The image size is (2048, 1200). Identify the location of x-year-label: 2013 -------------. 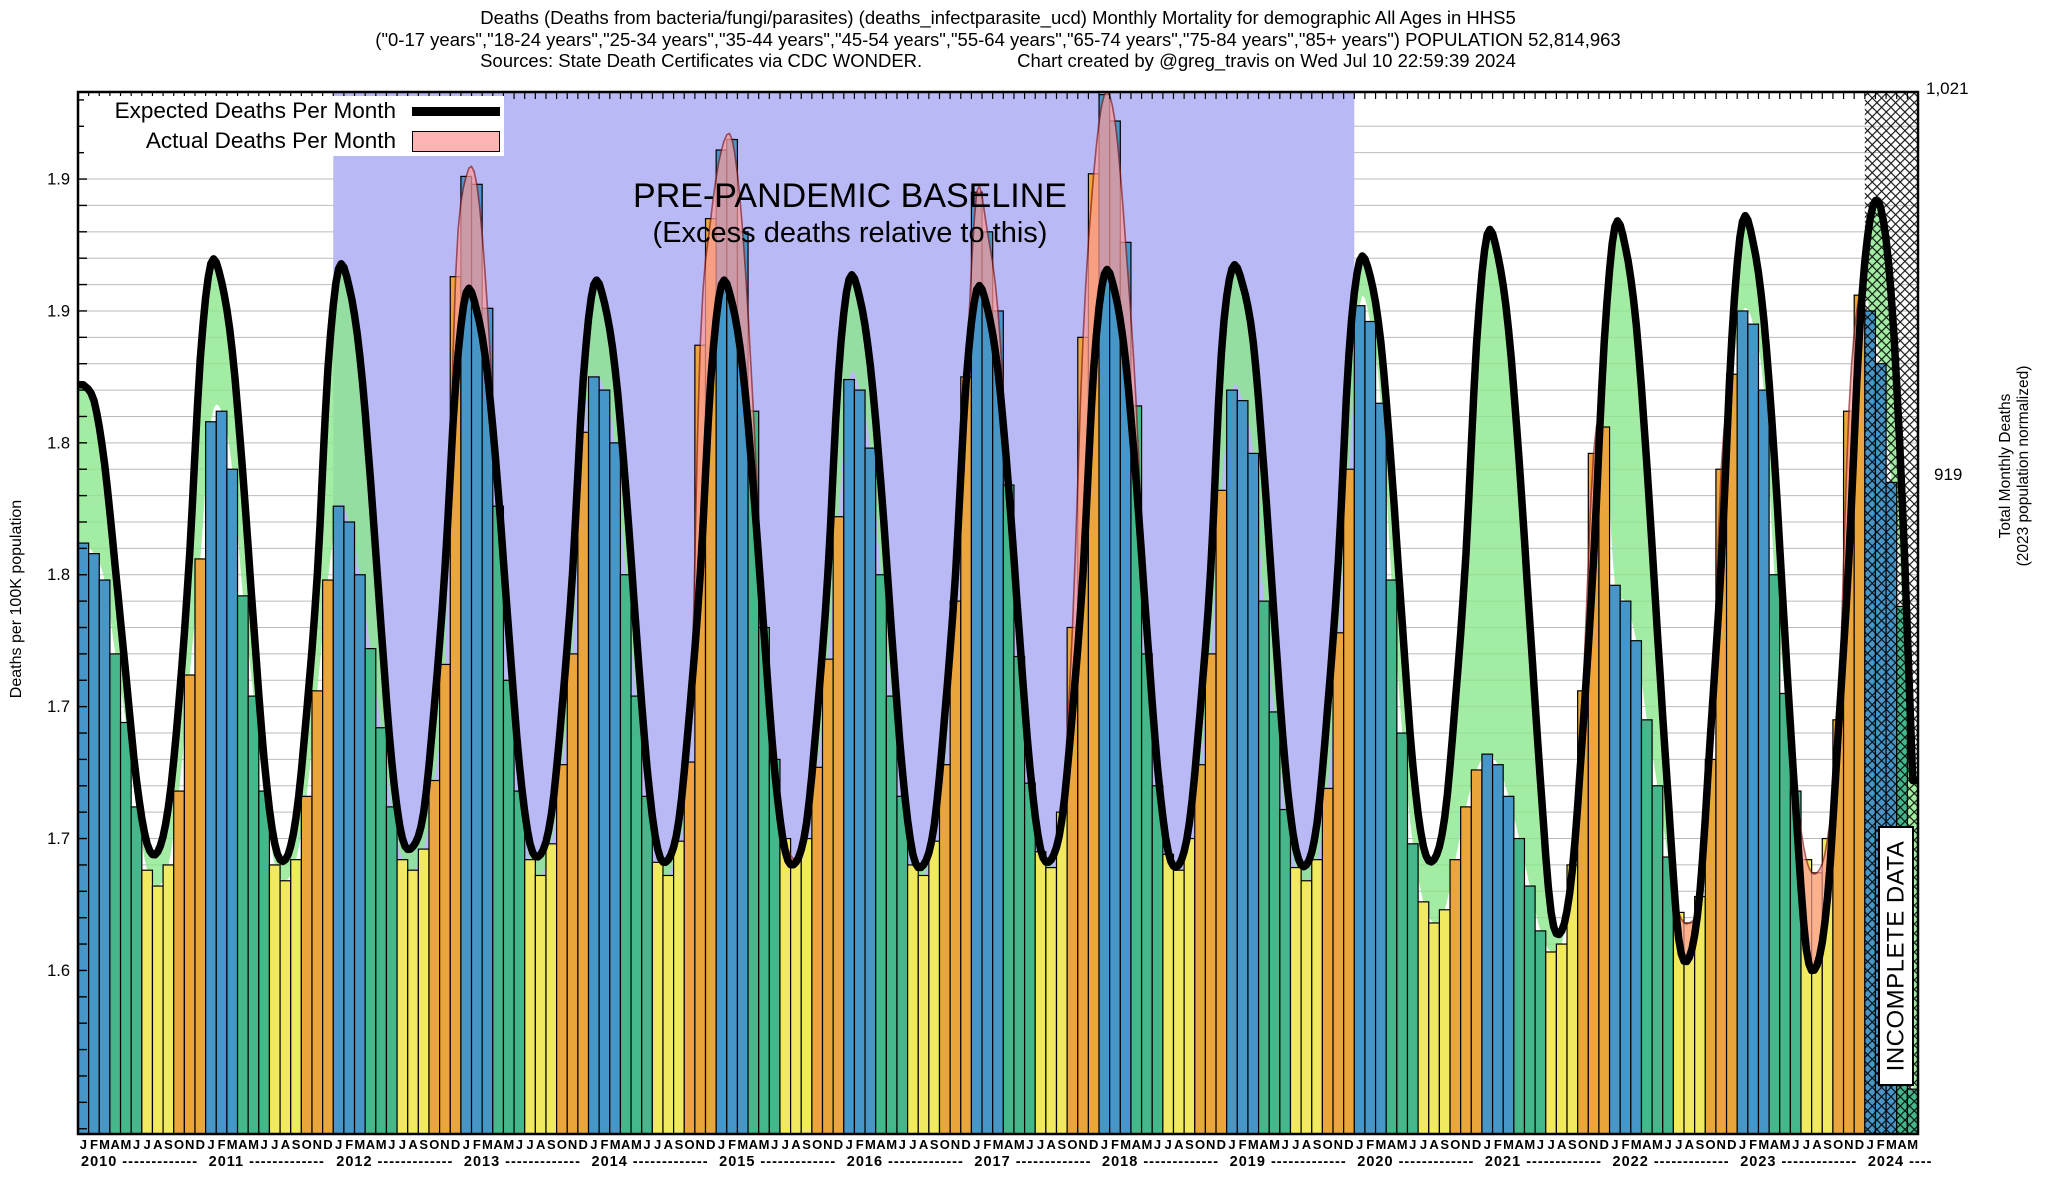
(522, 1162).